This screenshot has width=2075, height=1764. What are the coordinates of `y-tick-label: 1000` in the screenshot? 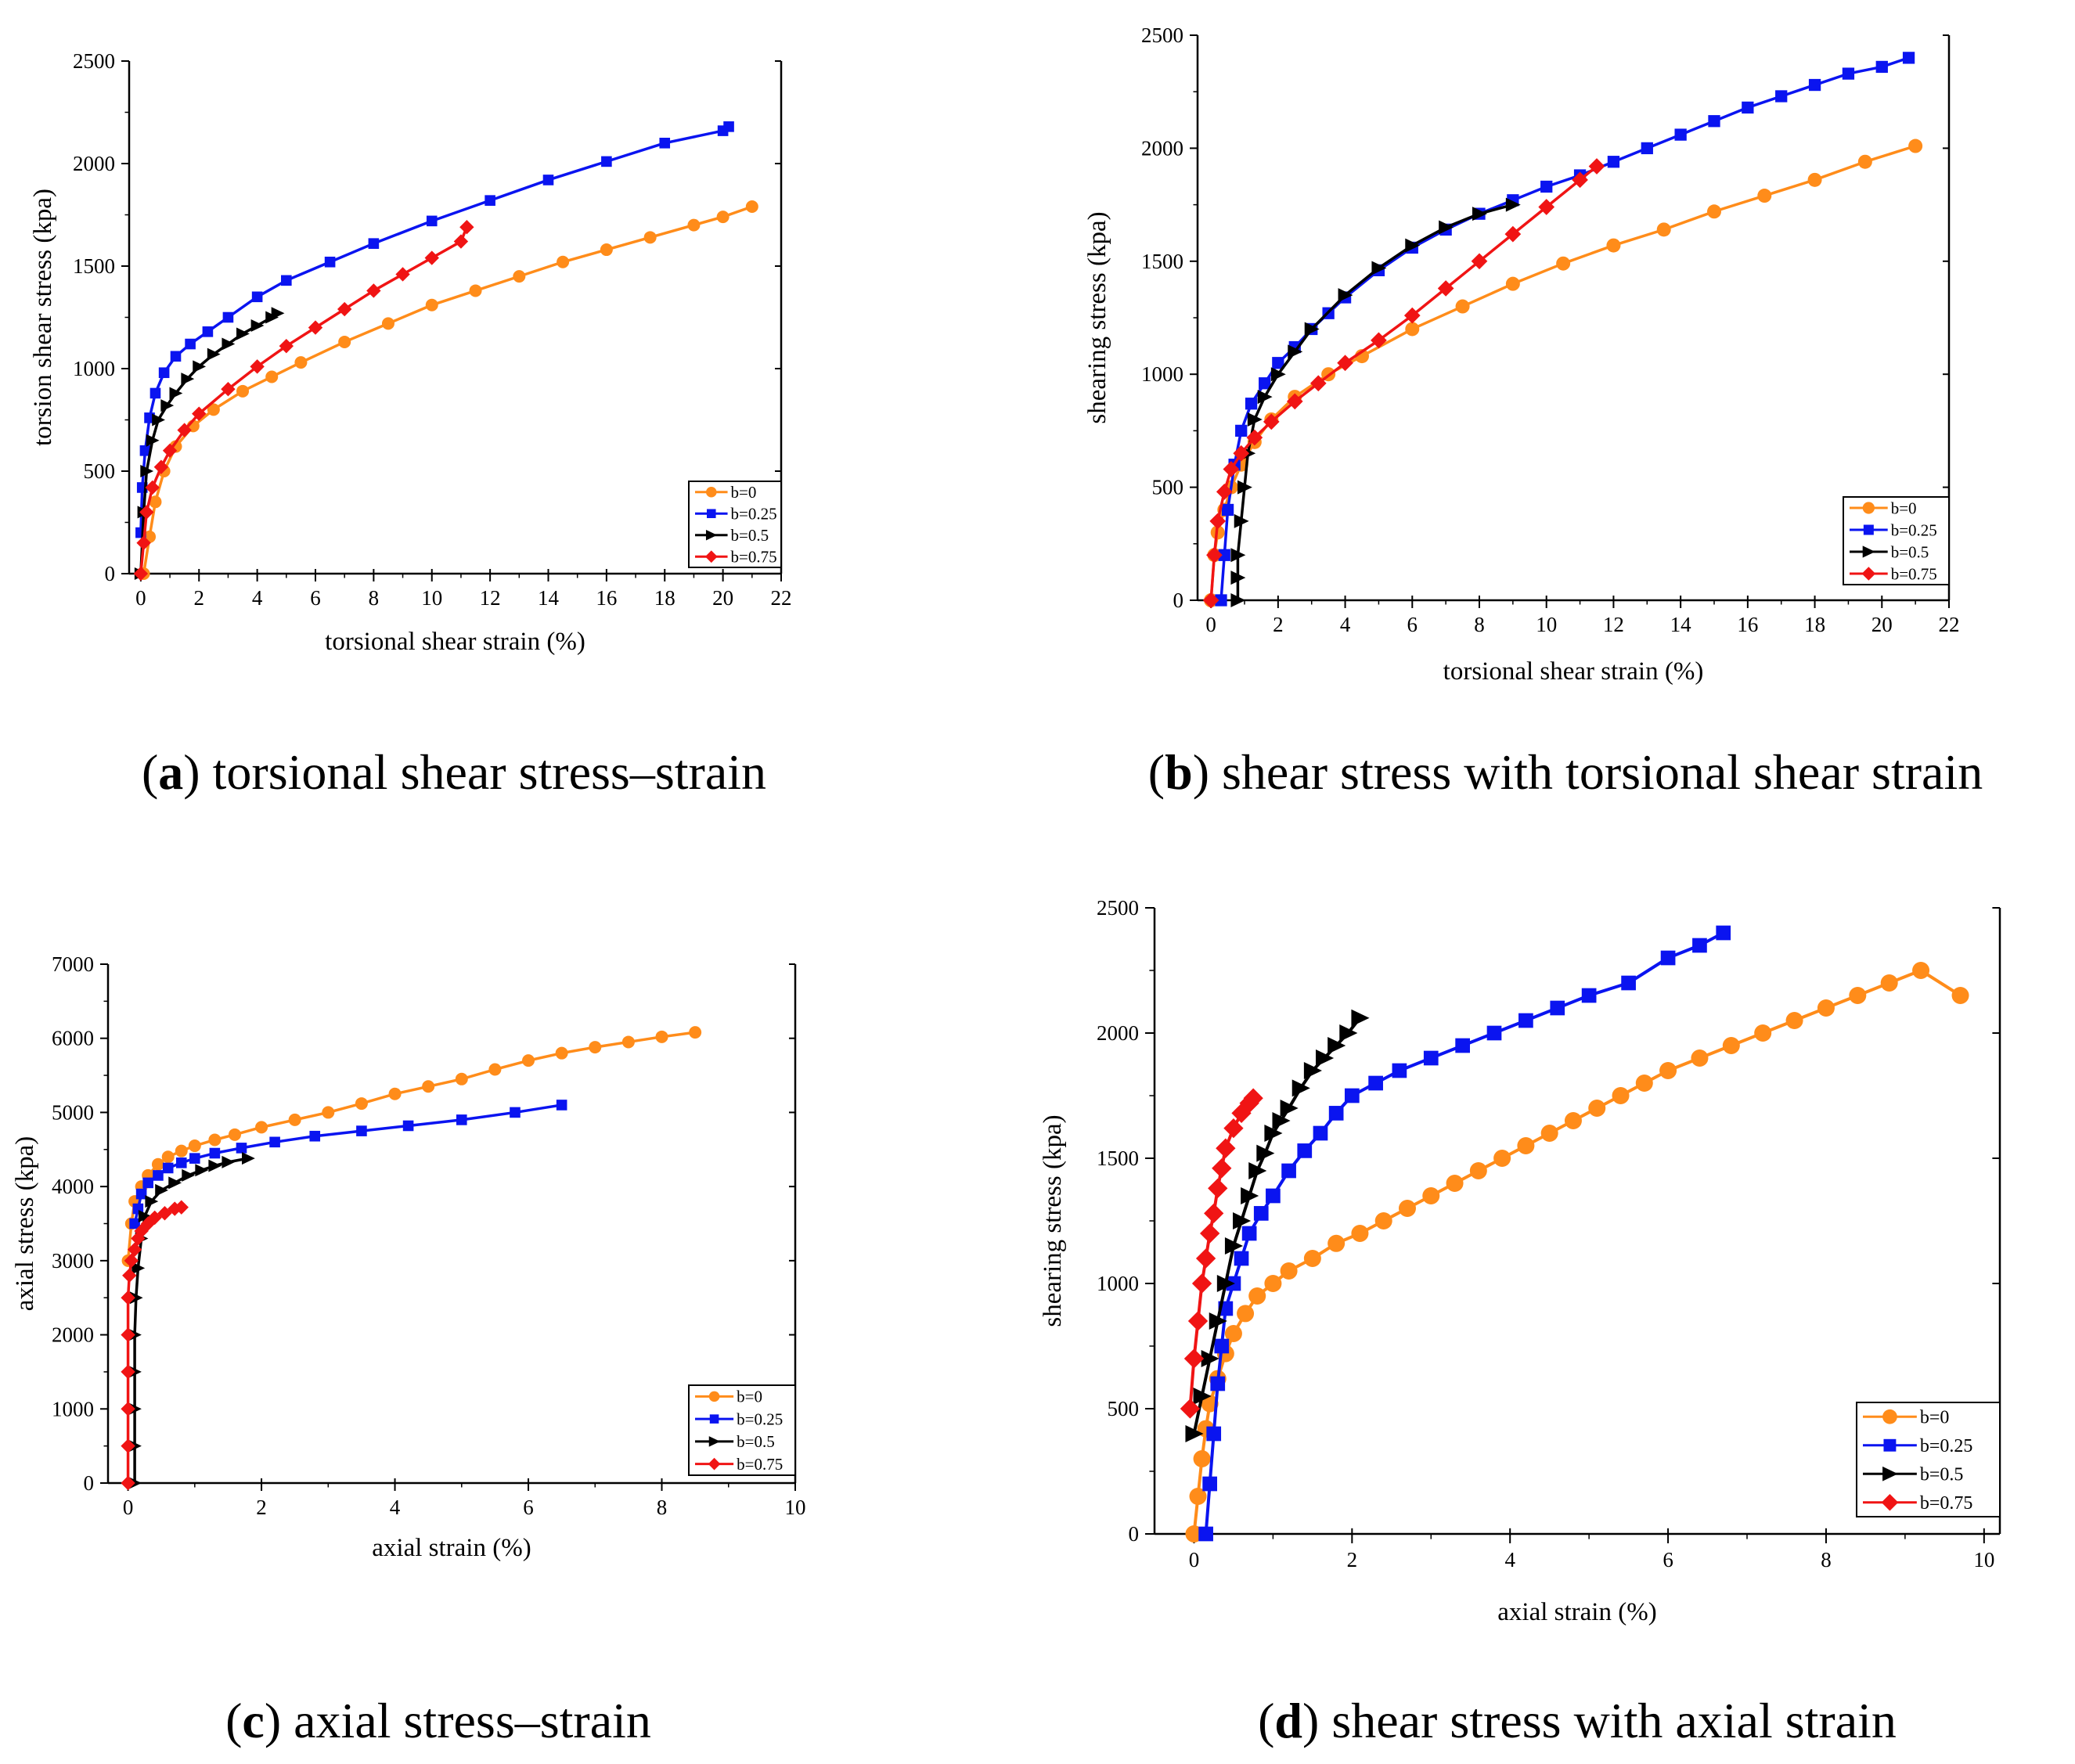 It's located at (1162, 374).